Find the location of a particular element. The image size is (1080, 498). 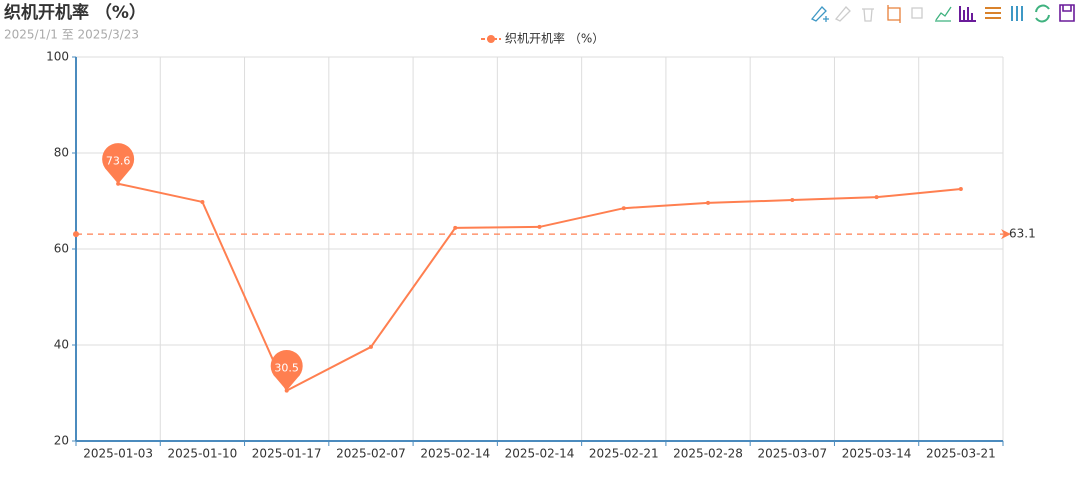

x-tick-label: 2025-03-14 is located at coordinates (877, 454).